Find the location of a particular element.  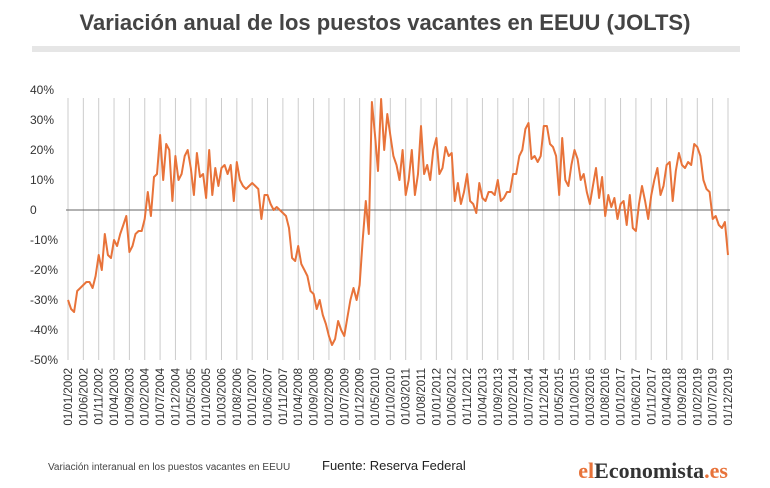

x-tick-label: 01/02/2009 is located at coordinates (330, 397).